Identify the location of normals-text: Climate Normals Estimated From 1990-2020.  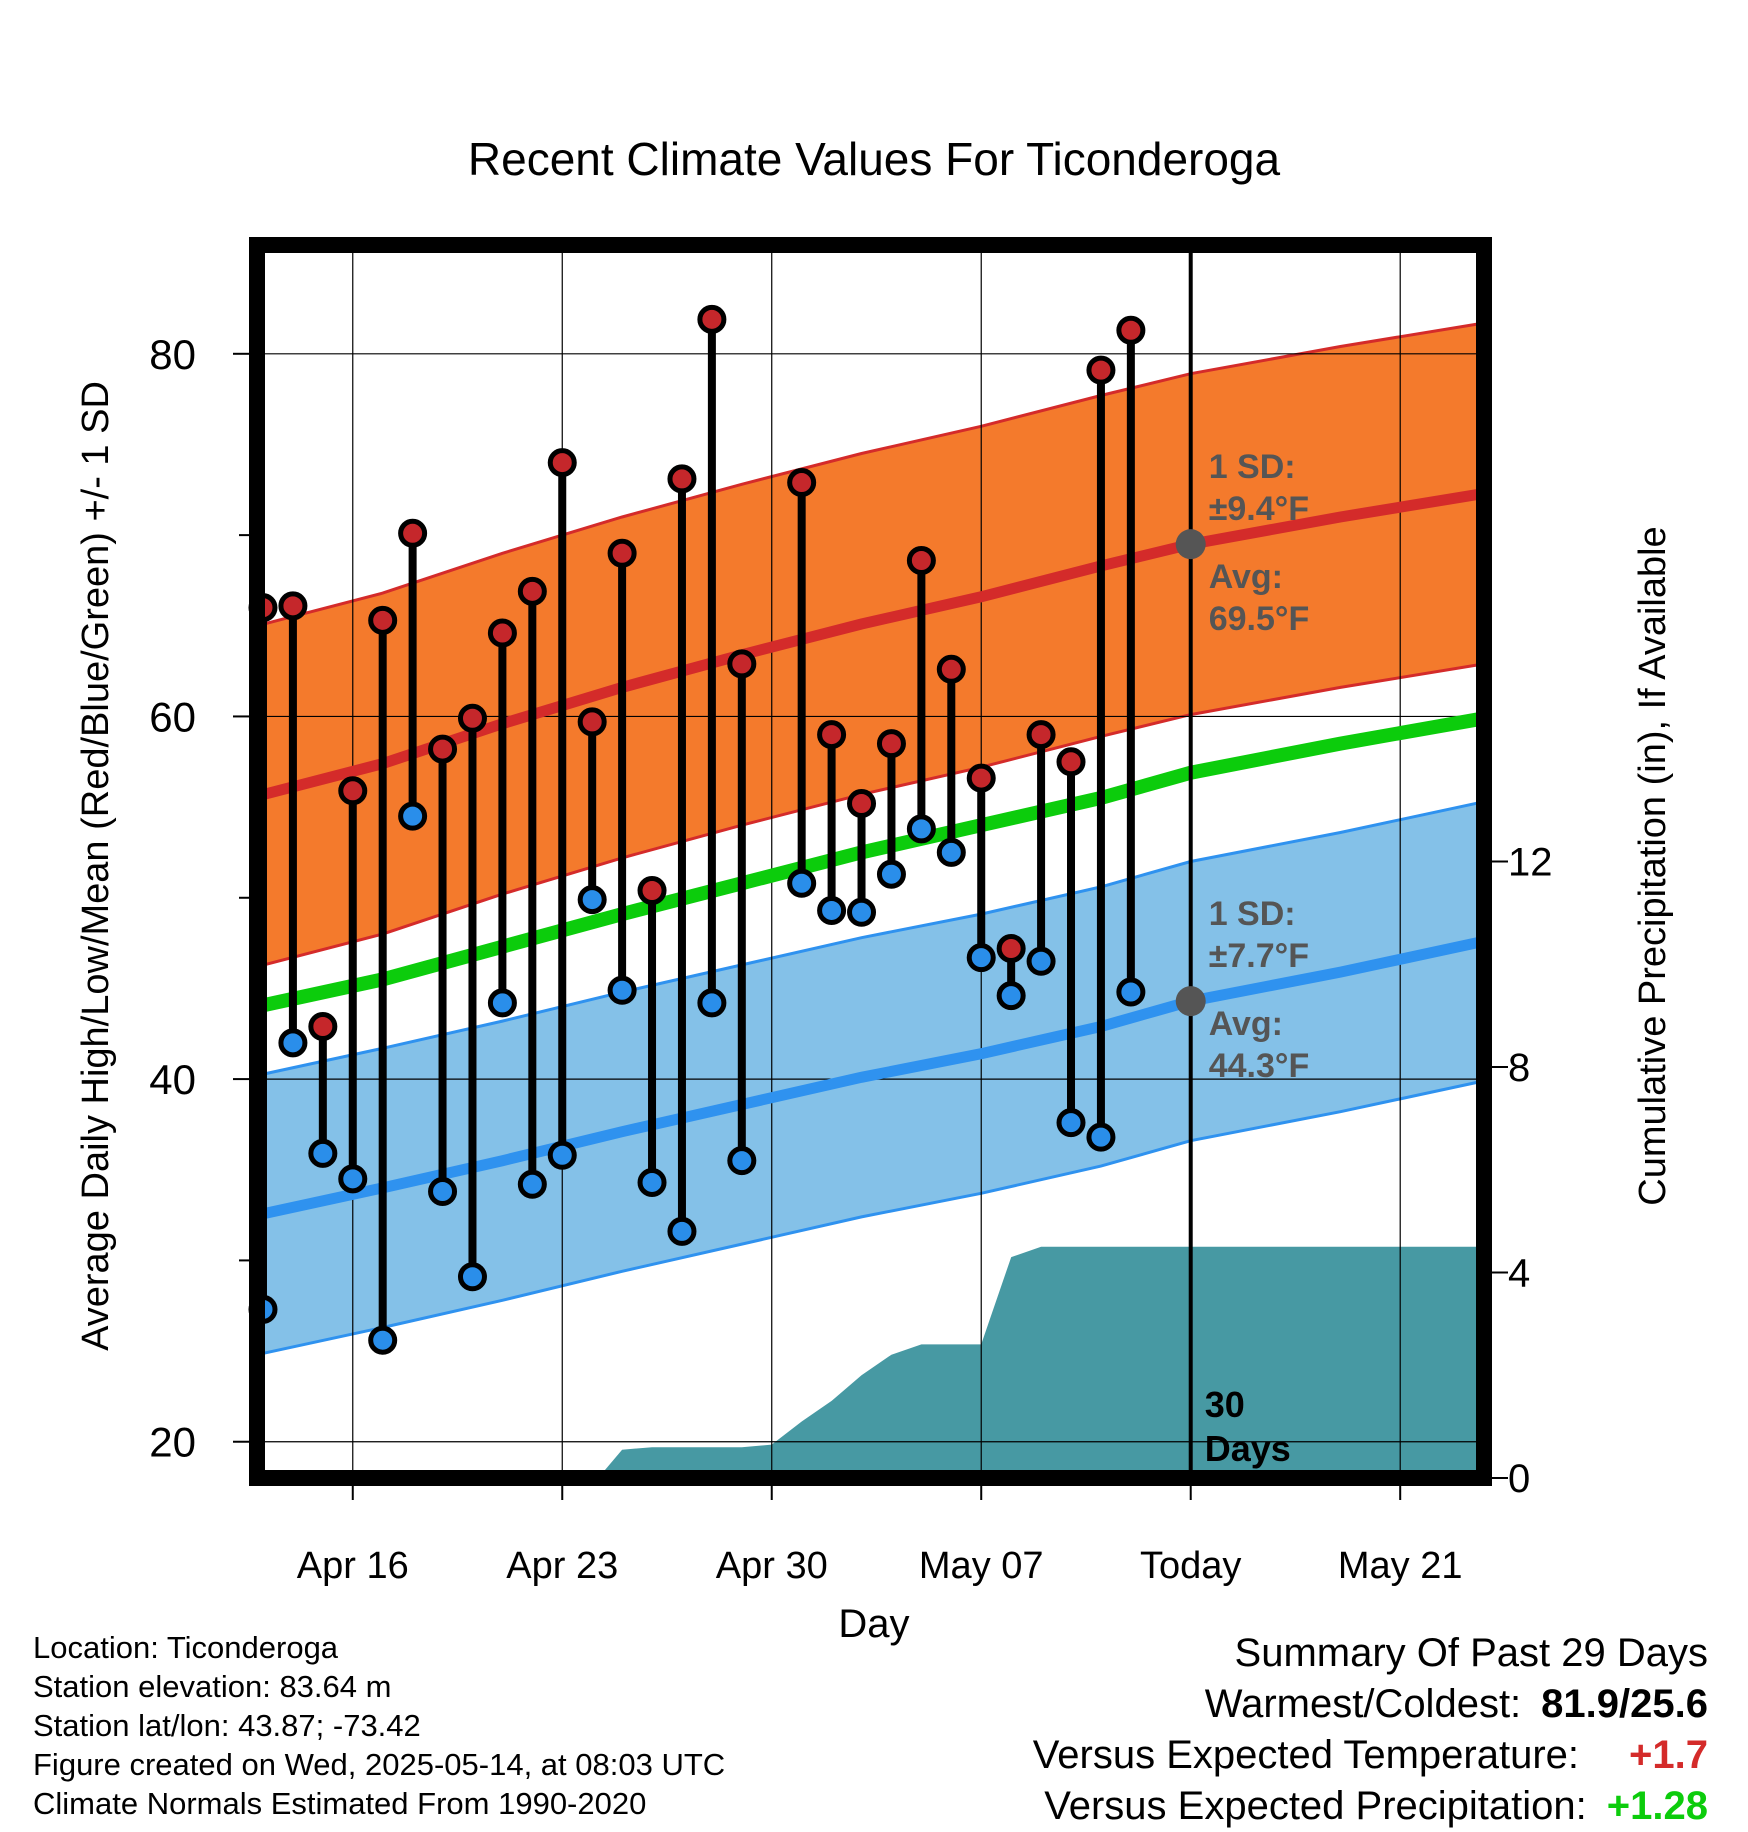
(340, 1803).